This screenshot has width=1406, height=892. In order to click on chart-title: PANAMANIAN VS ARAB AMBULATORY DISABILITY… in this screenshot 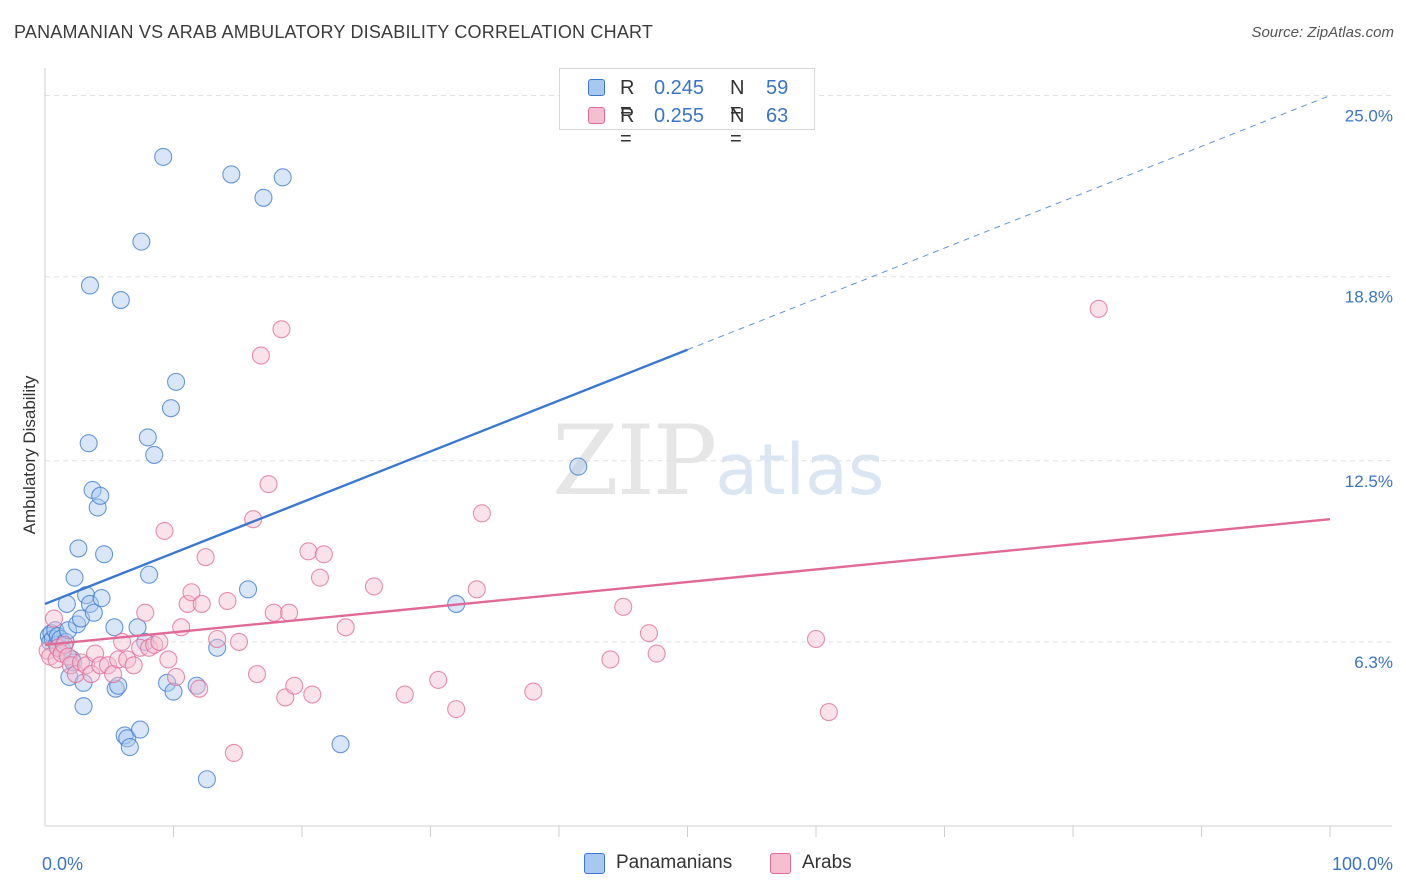, I will do `click(334, 32)`.